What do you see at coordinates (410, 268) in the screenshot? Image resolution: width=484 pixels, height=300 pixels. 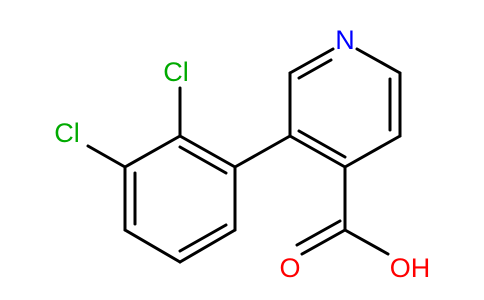 I see `atom-label: OH` at bounding box center [410, 268].